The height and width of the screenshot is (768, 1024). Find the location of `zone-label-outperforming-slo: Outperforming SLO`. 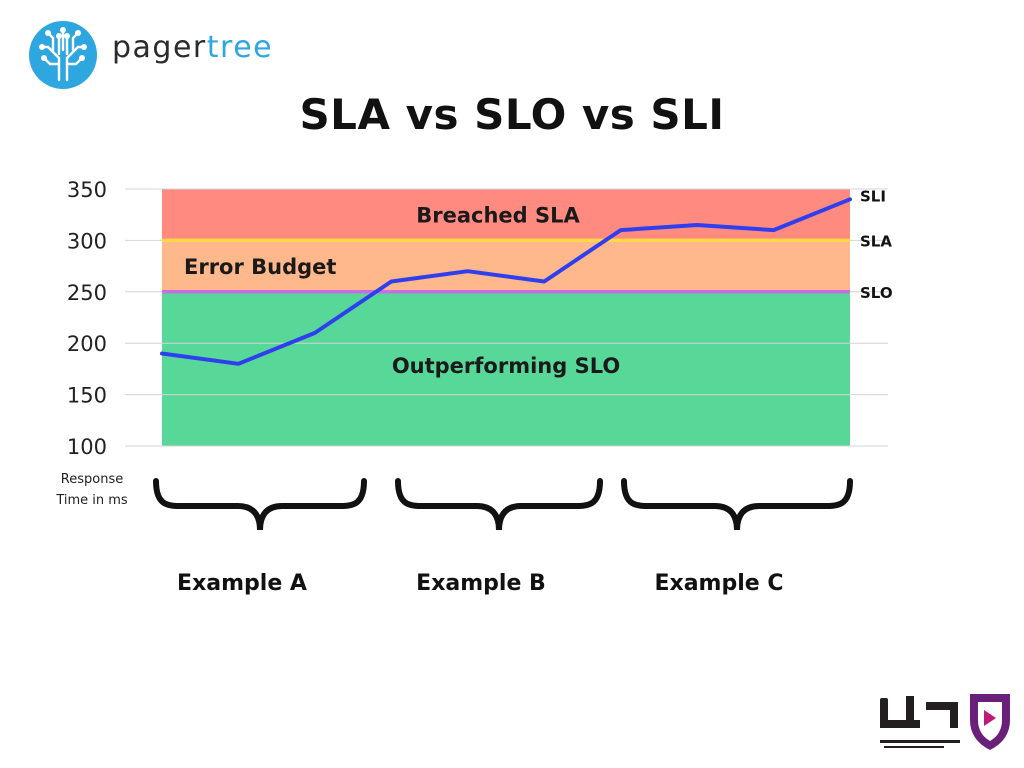

zone-label-outperforming-slo: Outperforming SLO is located at coordinates (506, 366).